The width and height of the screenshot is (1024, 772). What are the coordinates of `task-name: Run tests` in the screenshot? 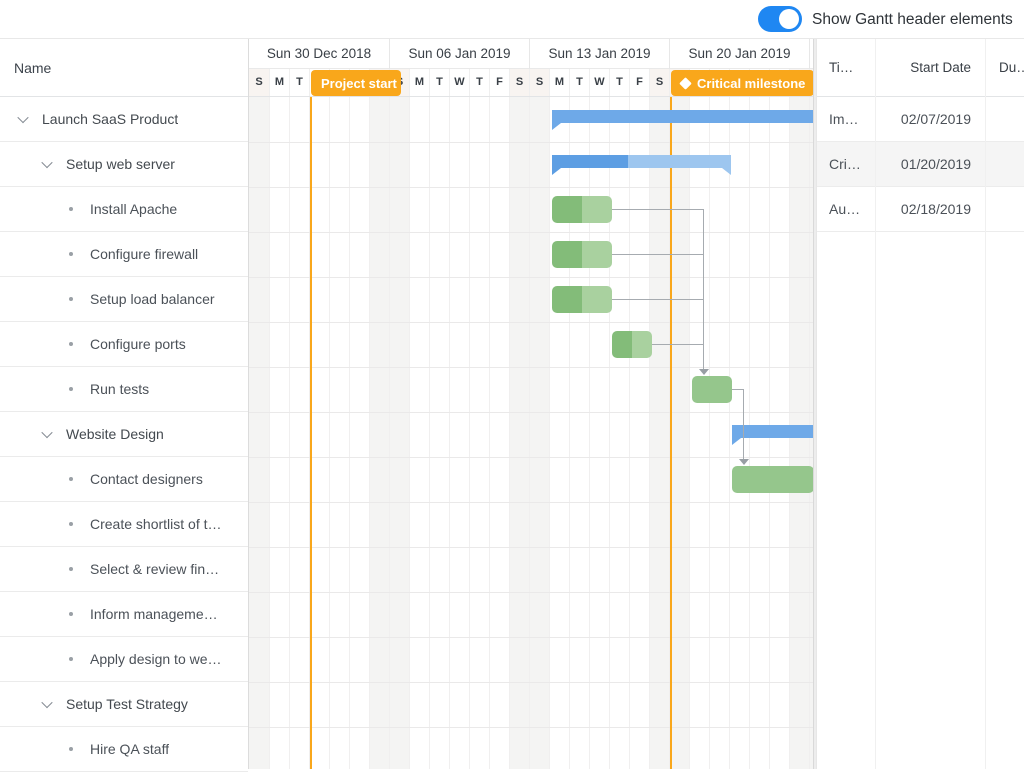 It's located at (120, 389).